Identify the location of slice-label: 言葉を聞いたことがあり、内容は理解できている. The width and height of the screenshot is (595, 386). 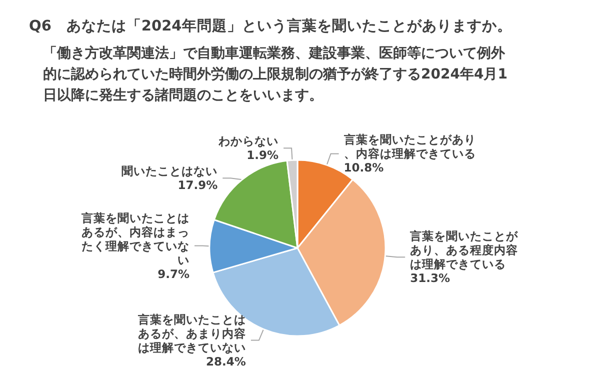
(409, 146).